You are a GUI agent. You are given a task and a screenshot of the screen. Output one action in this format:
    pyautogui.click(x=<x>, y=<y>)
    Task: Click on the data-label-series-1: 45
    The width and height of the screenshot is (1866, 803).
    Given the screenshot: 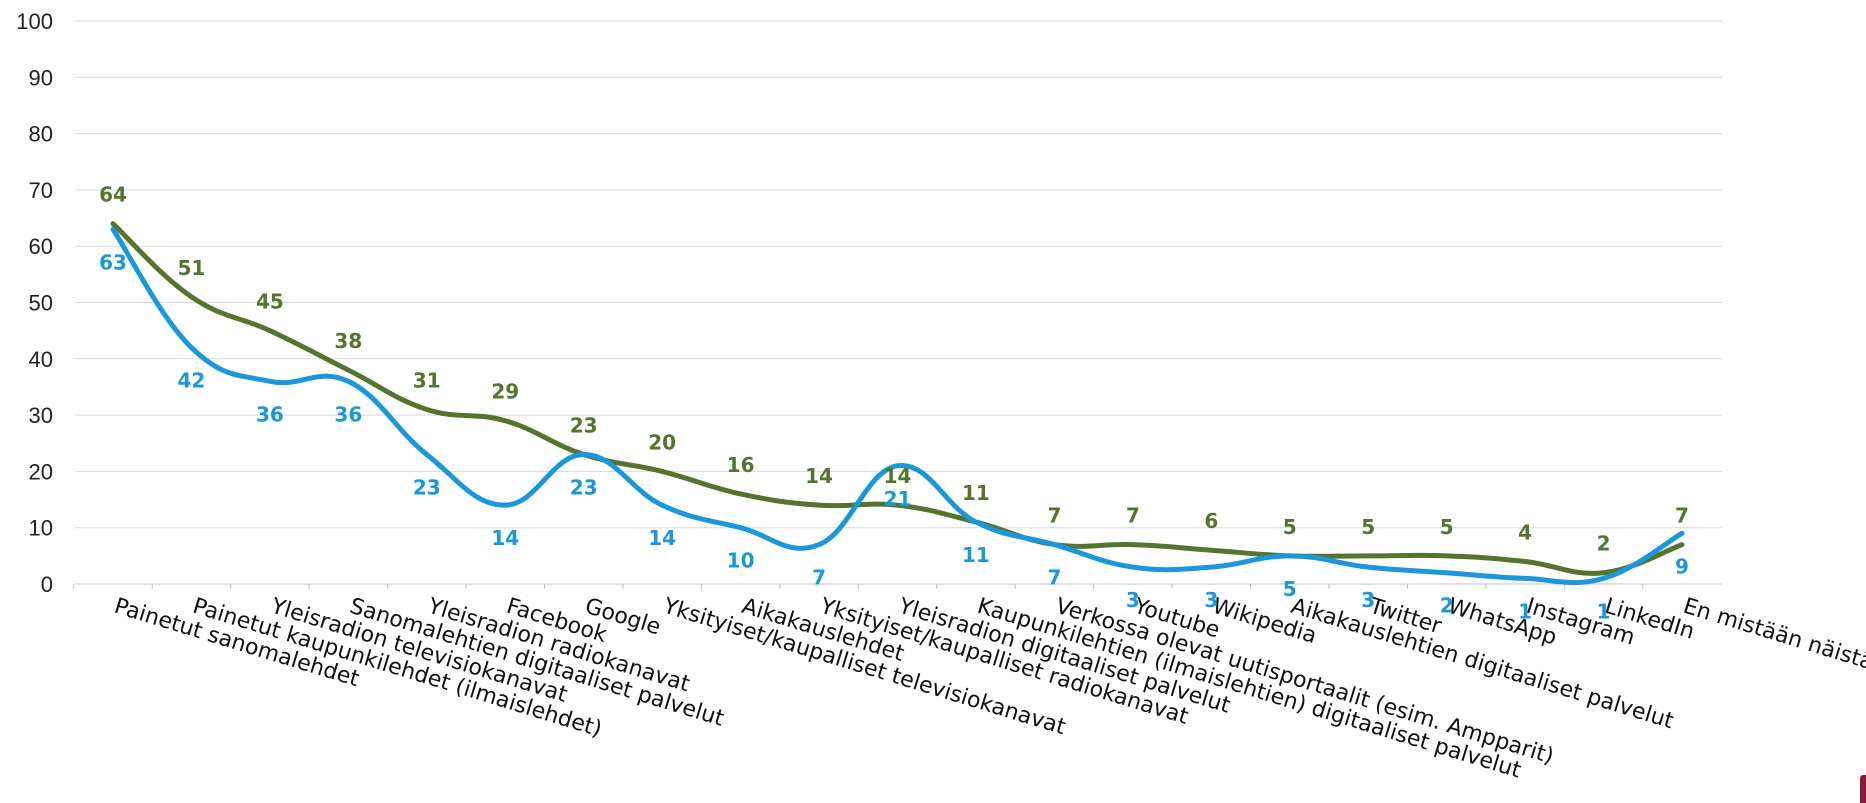 What is the action you would take?
    pyautogui.click(x=270, y=302)
    